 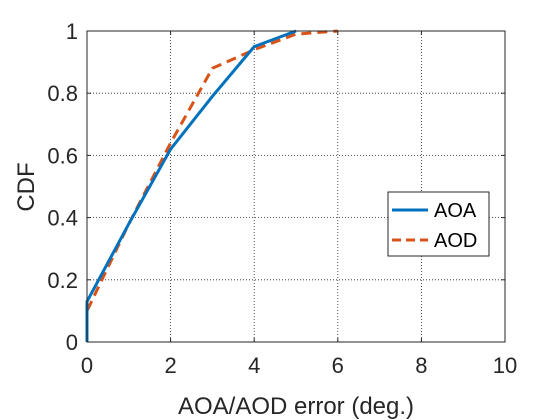 What do you see at coordinates (455, 241) in the screenshot?
I see `legend-label-aod: AOD` at bounding box center [455, 241].